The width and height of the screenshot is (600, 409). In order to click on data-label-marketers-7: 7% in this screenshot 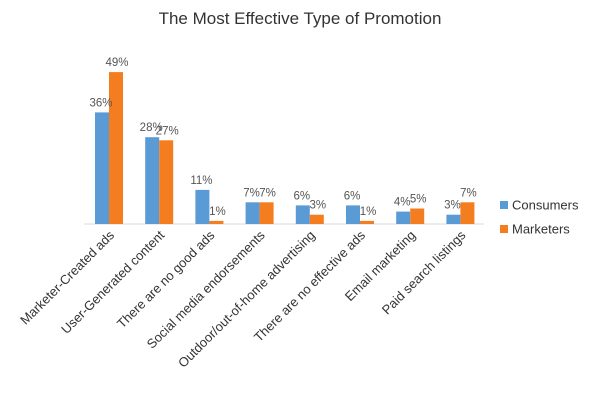, I will do `click(468, 193)`.